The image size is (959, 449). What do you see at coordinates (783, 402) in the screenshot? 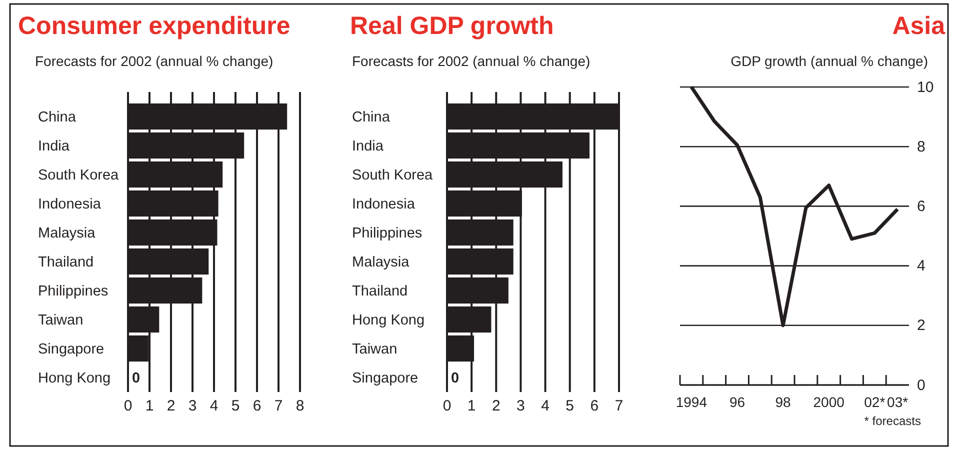
I see `x-tick-label: 98` at bounding box center [783, 402].